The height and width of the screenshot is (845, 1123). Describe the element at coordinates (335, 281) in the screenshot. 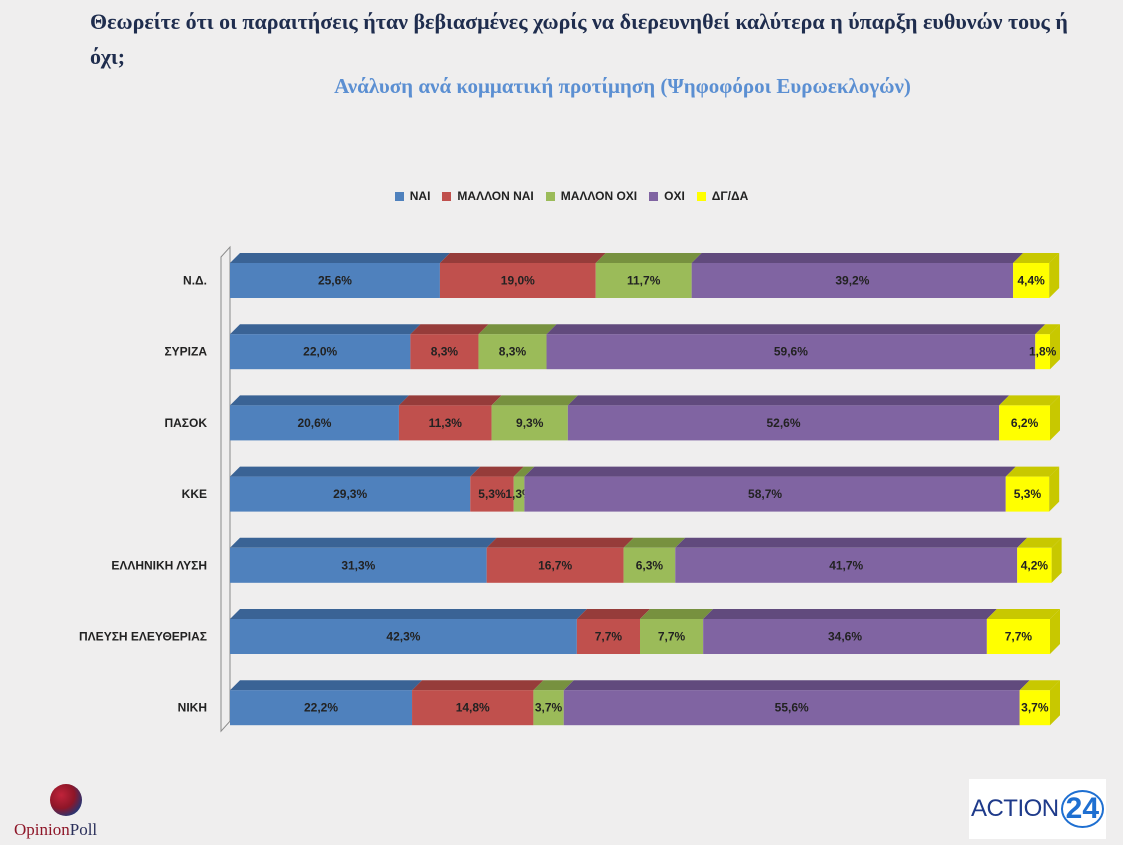

I see `data-label: 25,6%` at that location.